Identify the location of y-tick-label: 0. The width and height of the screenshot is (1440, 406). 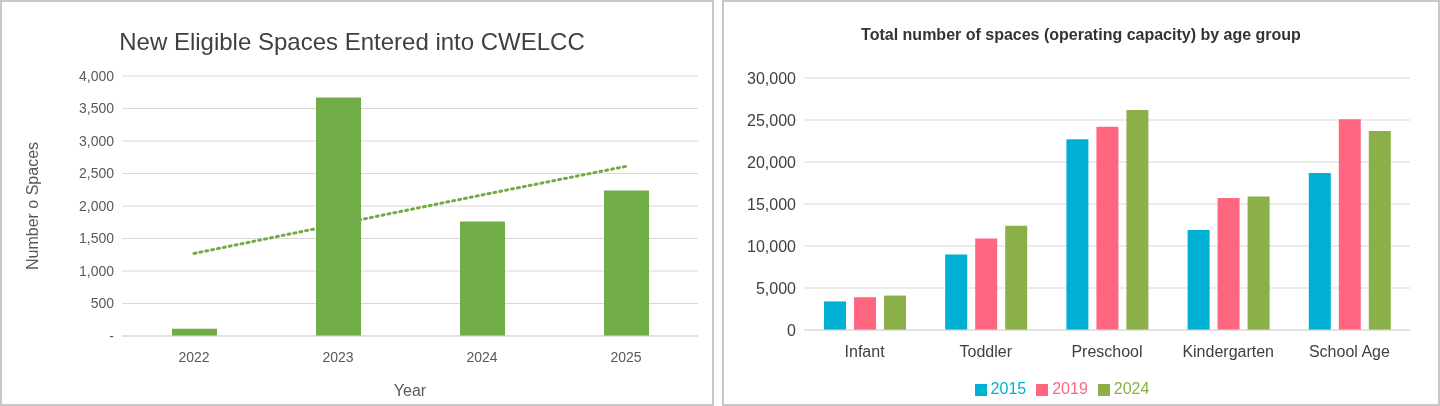
(792, 330).